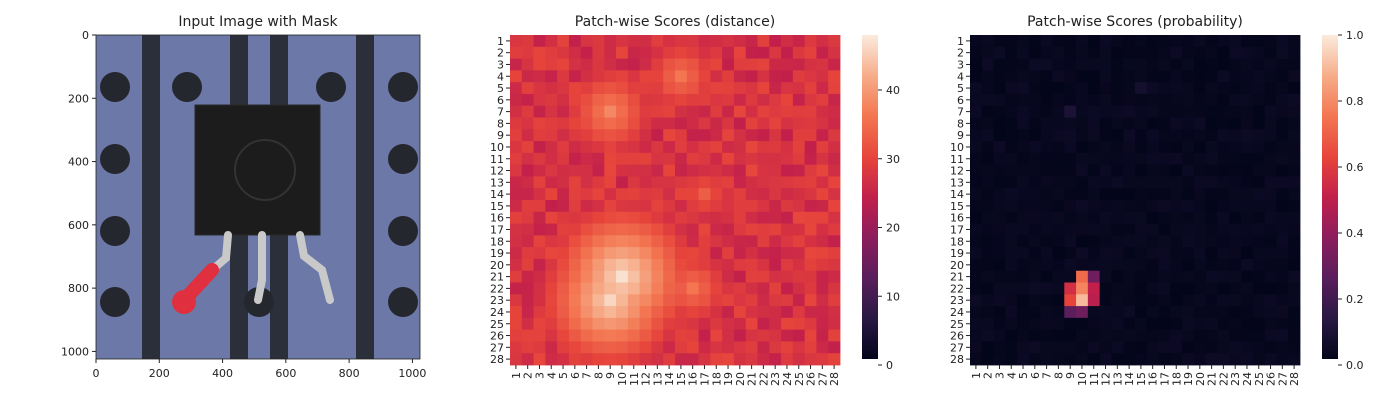 Image resolution: width=1400 pixels, height=400 pixels. I want to click on colorbar-tick-label: 40, so click(893, 90).